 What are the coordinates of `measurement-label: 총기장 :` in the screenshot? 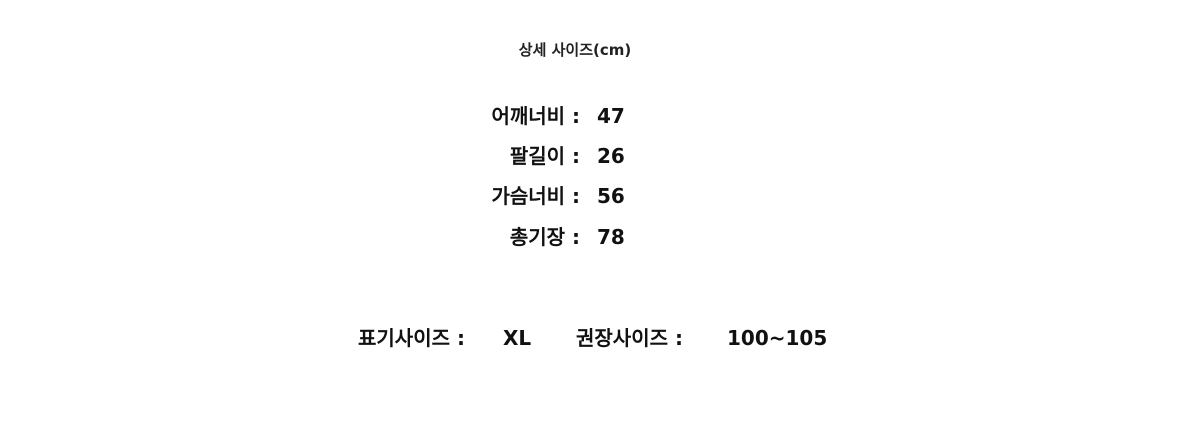 It's located at (544, 237).